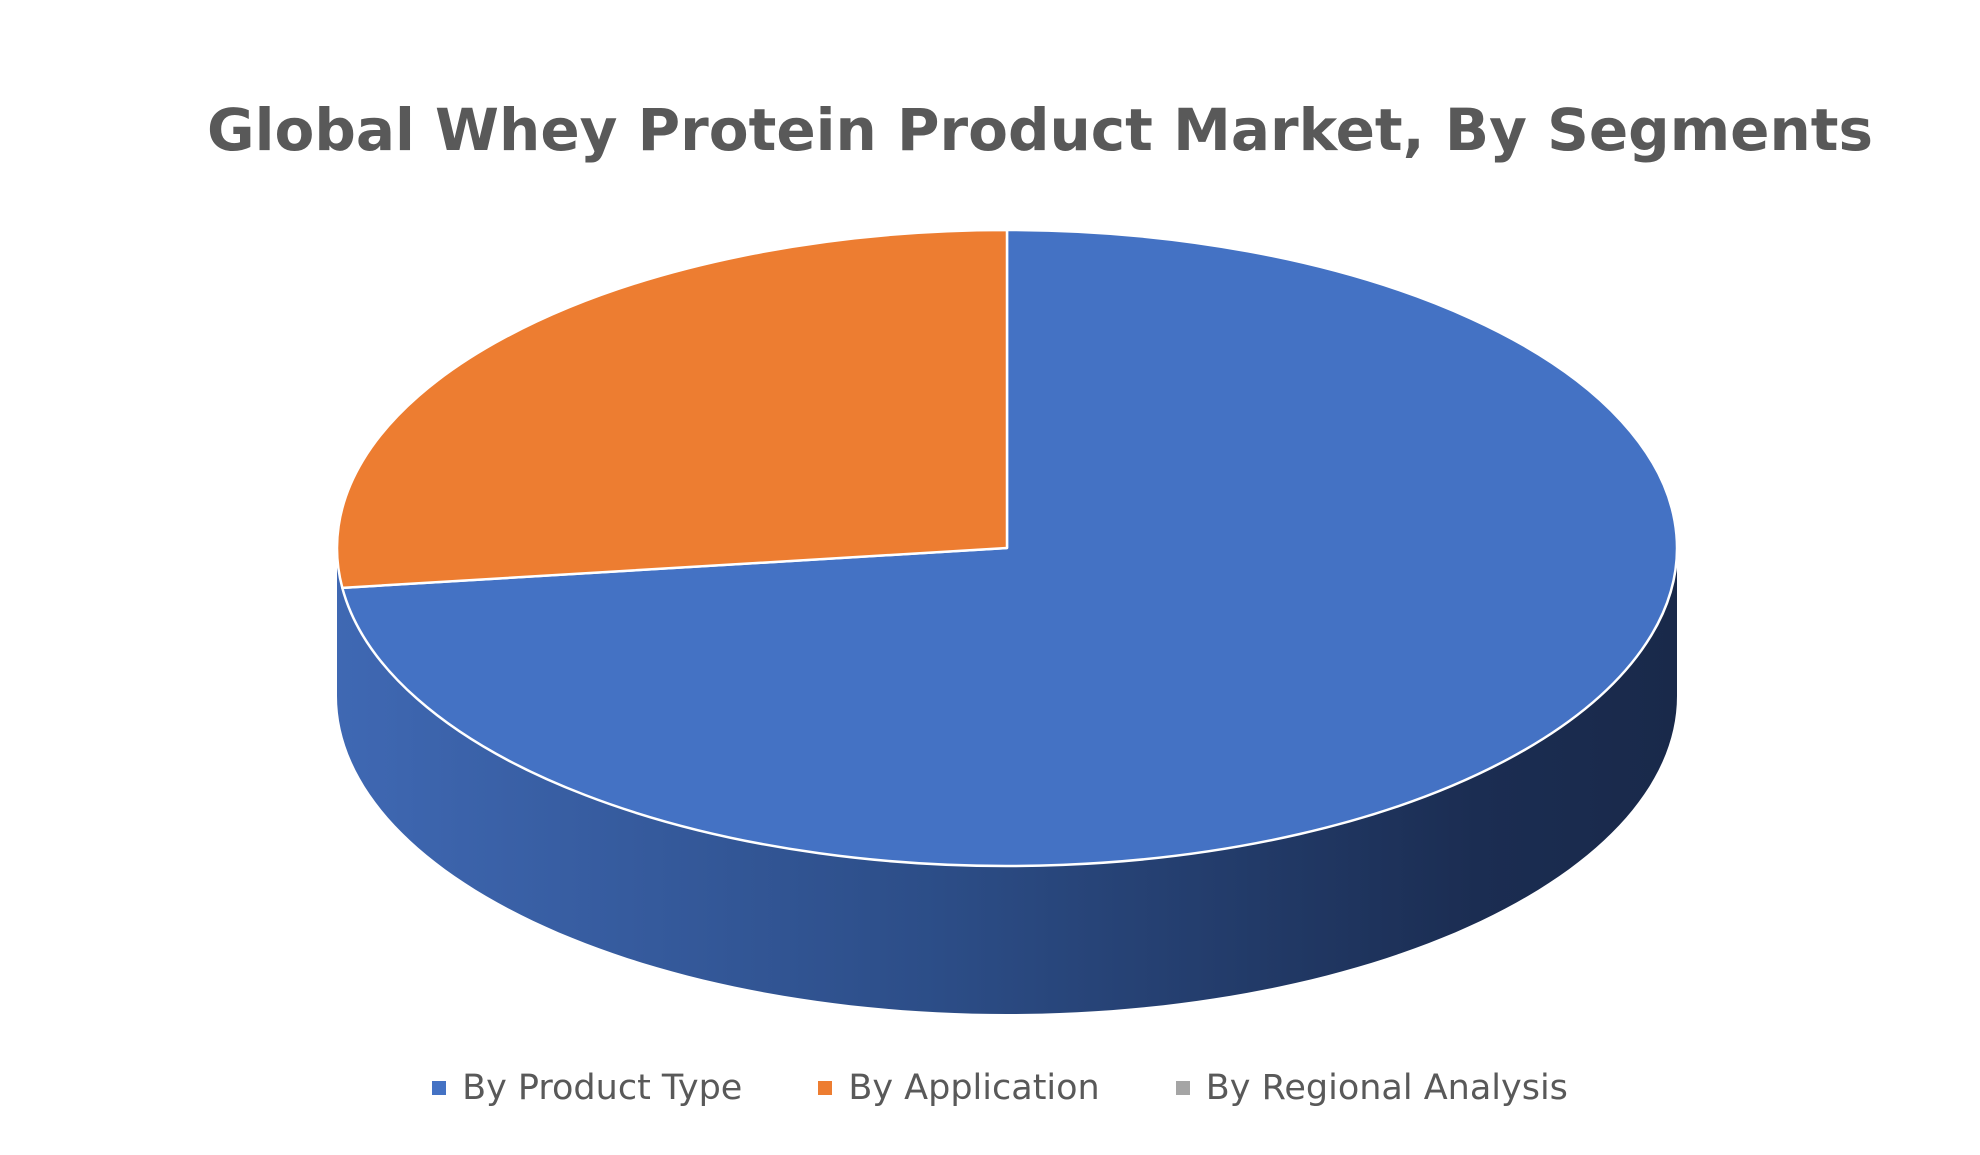  Describe the element at coordinates (1386, 1088) in the screenshot. I see `legend-label: By Regional Analysis` at that location.